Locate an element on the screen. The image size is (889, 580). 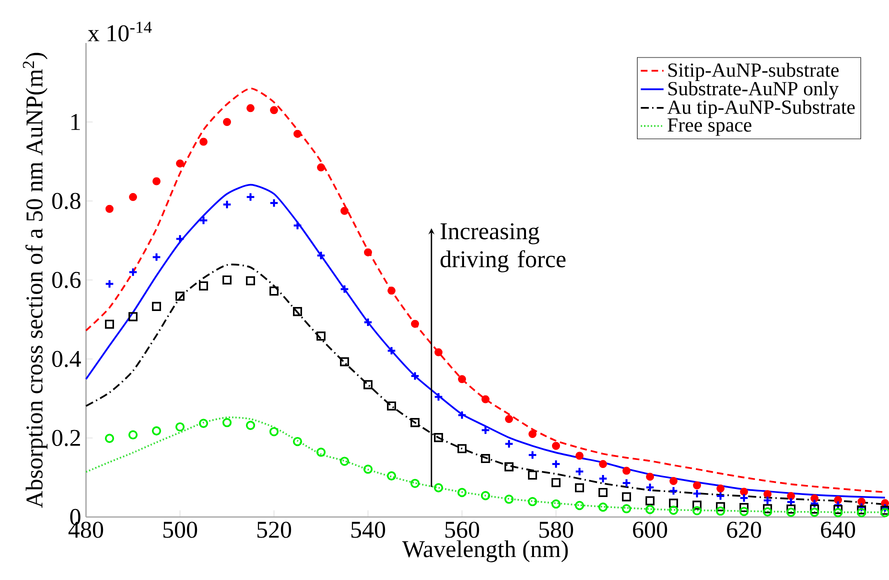
y-axis-title: Absorption cross section of a 50 nm AuNP(m$^{2}$) is located at coordinates (35, 280).